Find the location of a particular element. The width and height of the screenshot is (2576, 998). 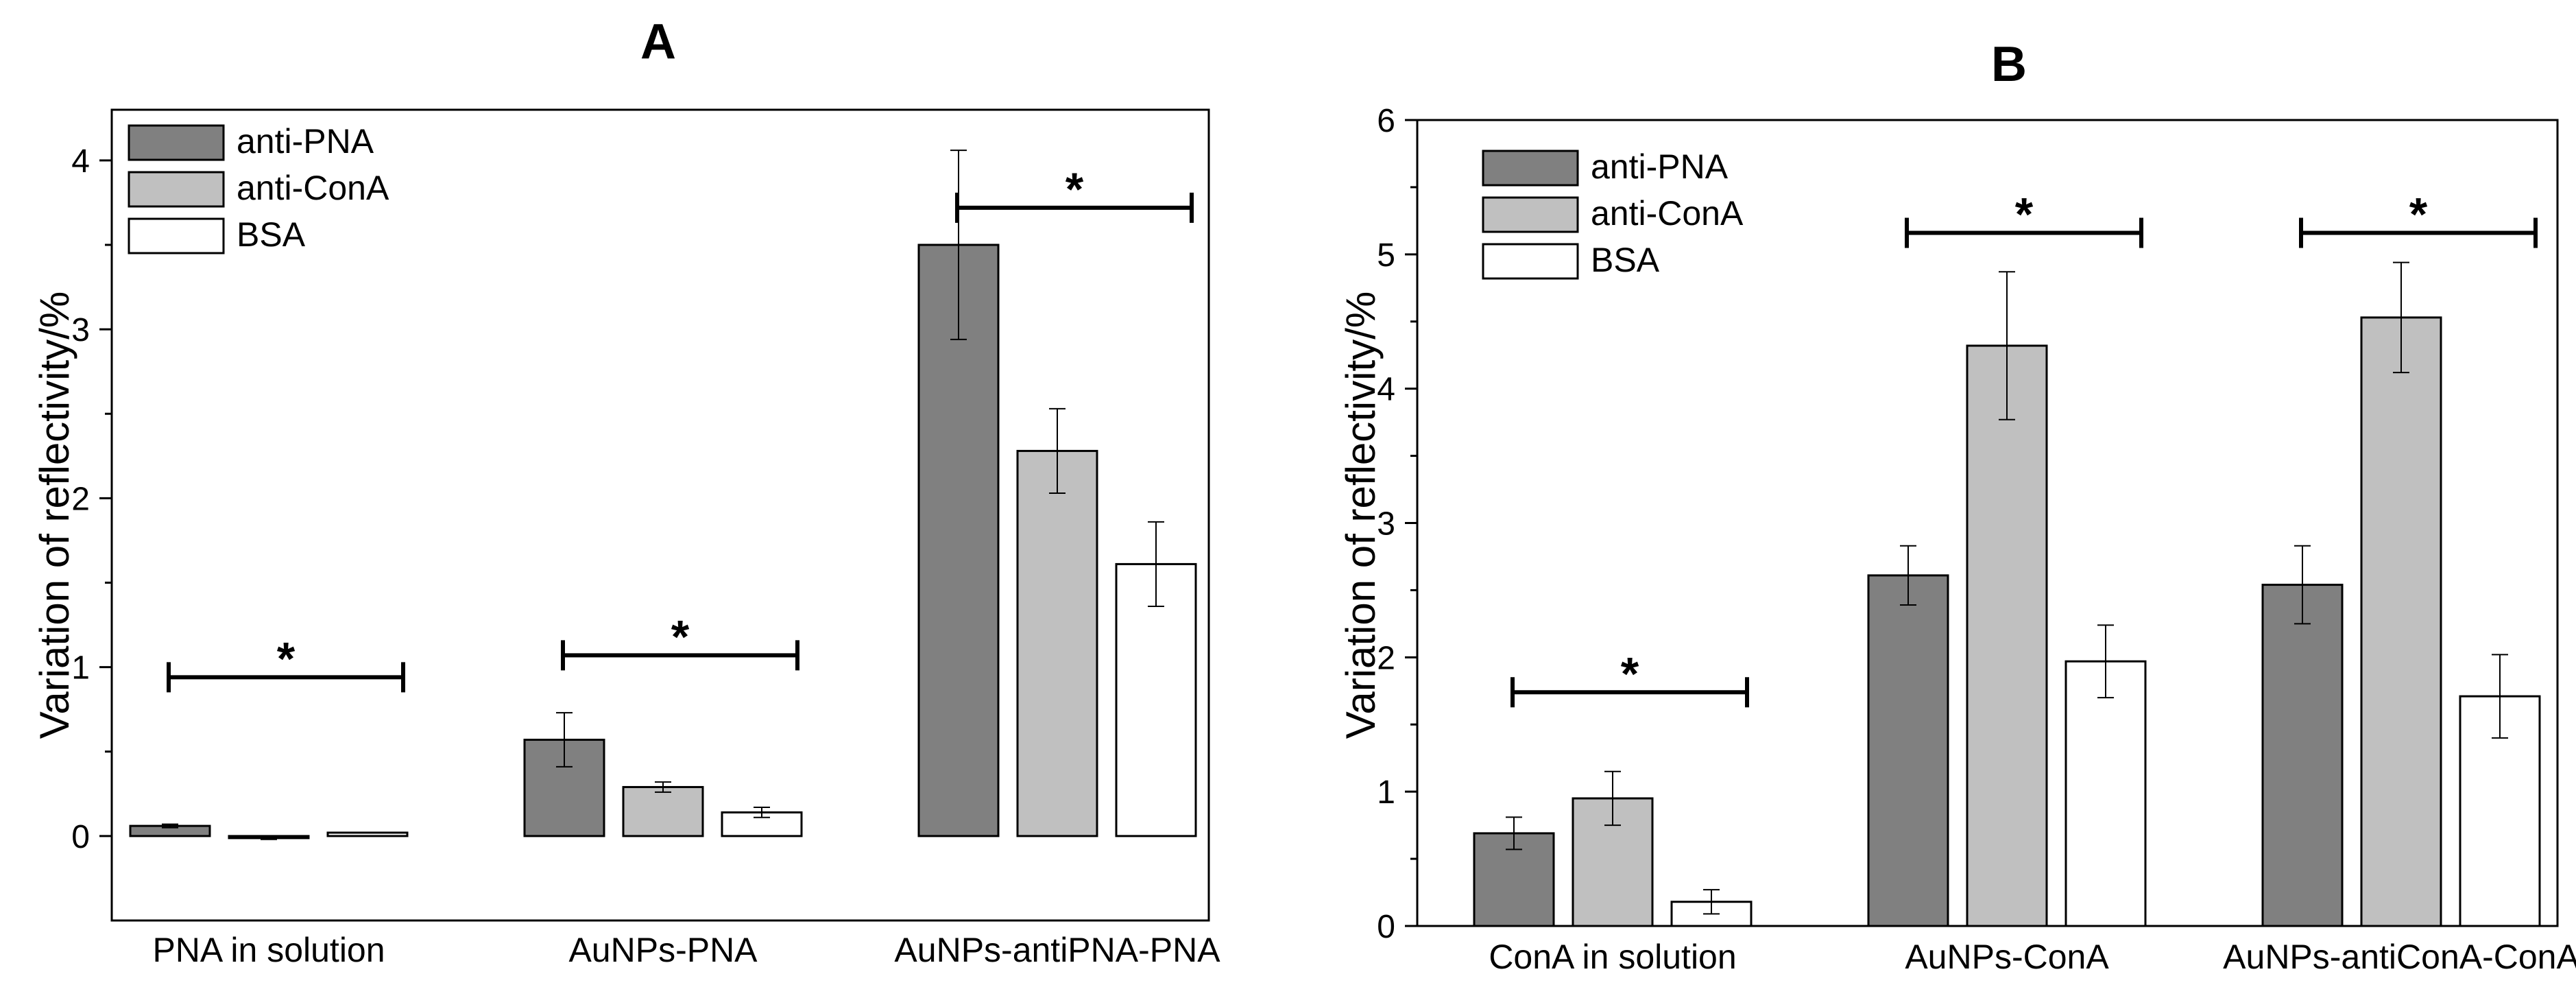

category-label: AuNPs-ConA is located at coordinates (2007, 957).